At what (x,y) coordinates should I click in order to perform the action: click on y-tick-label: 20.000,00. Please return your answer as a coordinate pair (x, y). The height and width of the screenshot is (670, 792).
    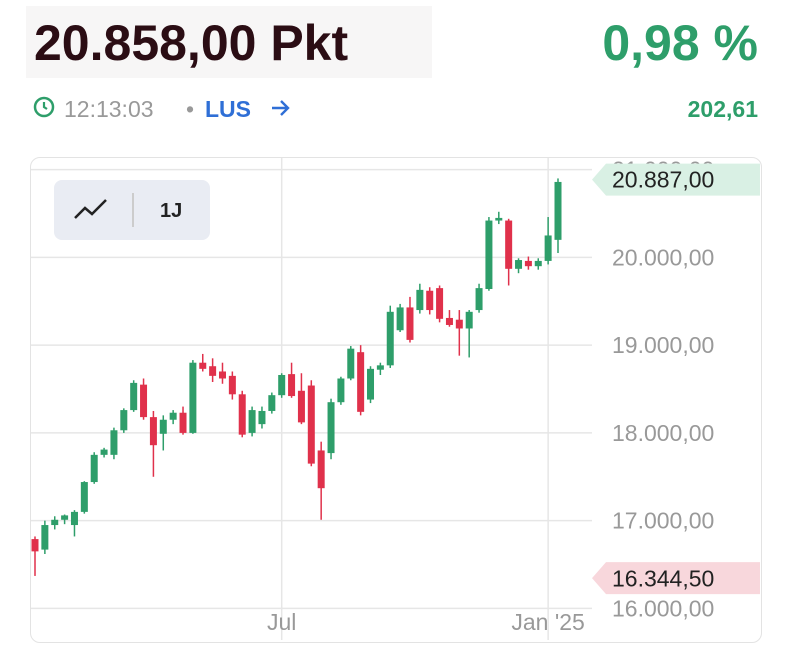
    Looking at the image, I should click on (663, 257).